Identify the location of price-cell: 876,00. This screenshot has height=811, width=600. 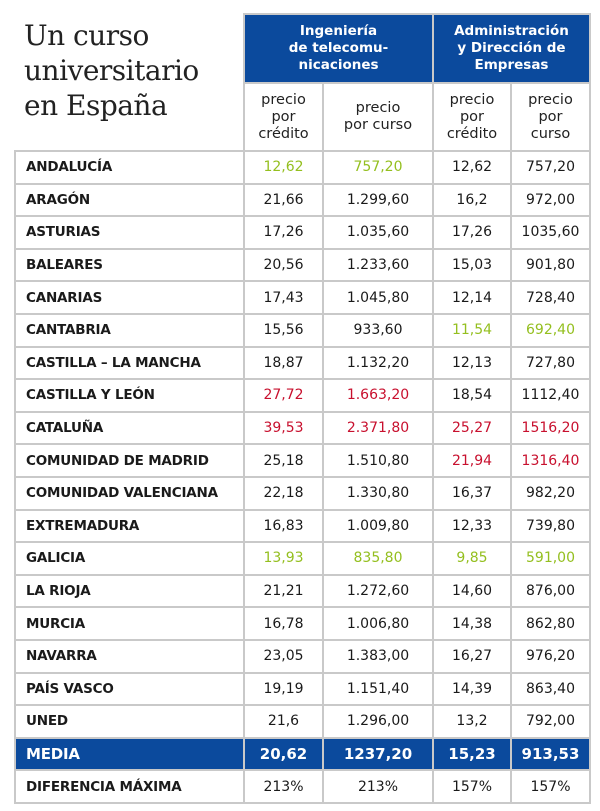
(550, 591).